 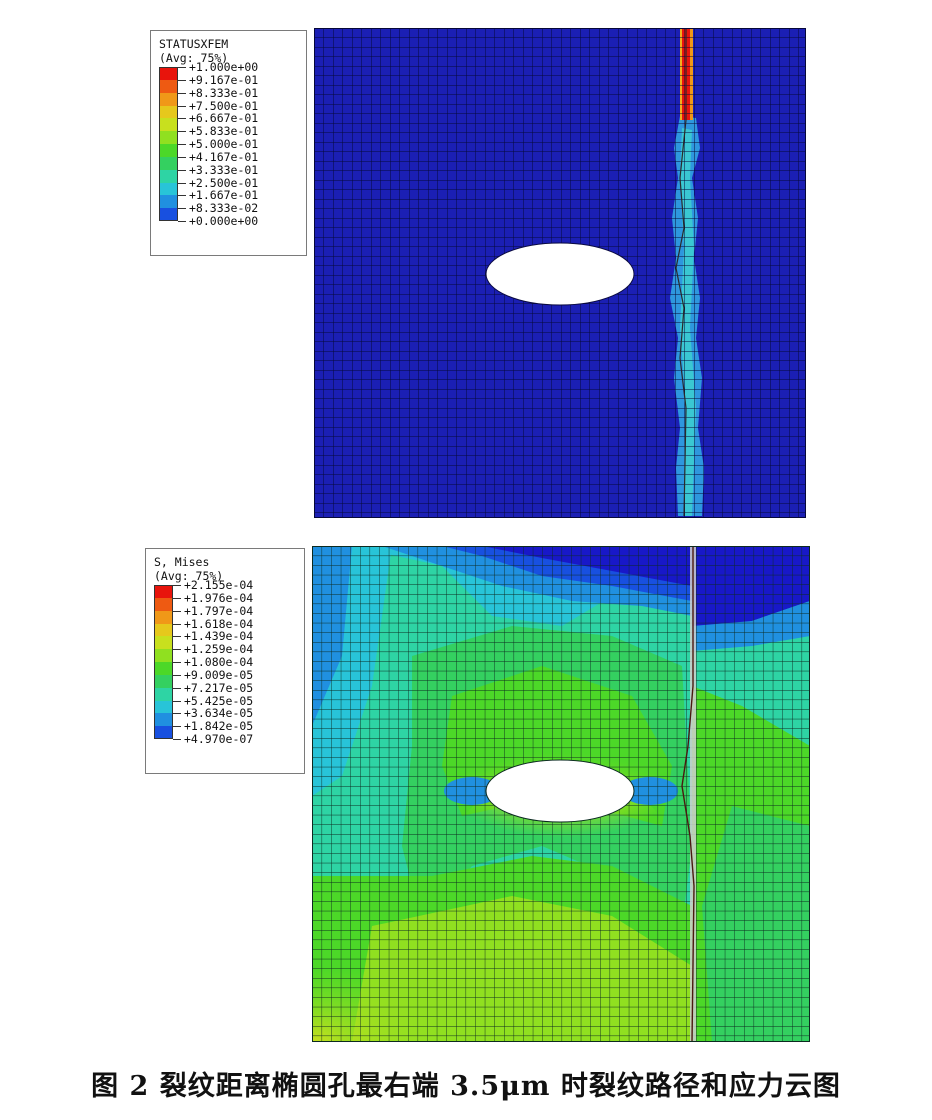 I want to click on legend-entry: +1.667e-01, so click(x=228, y=198).